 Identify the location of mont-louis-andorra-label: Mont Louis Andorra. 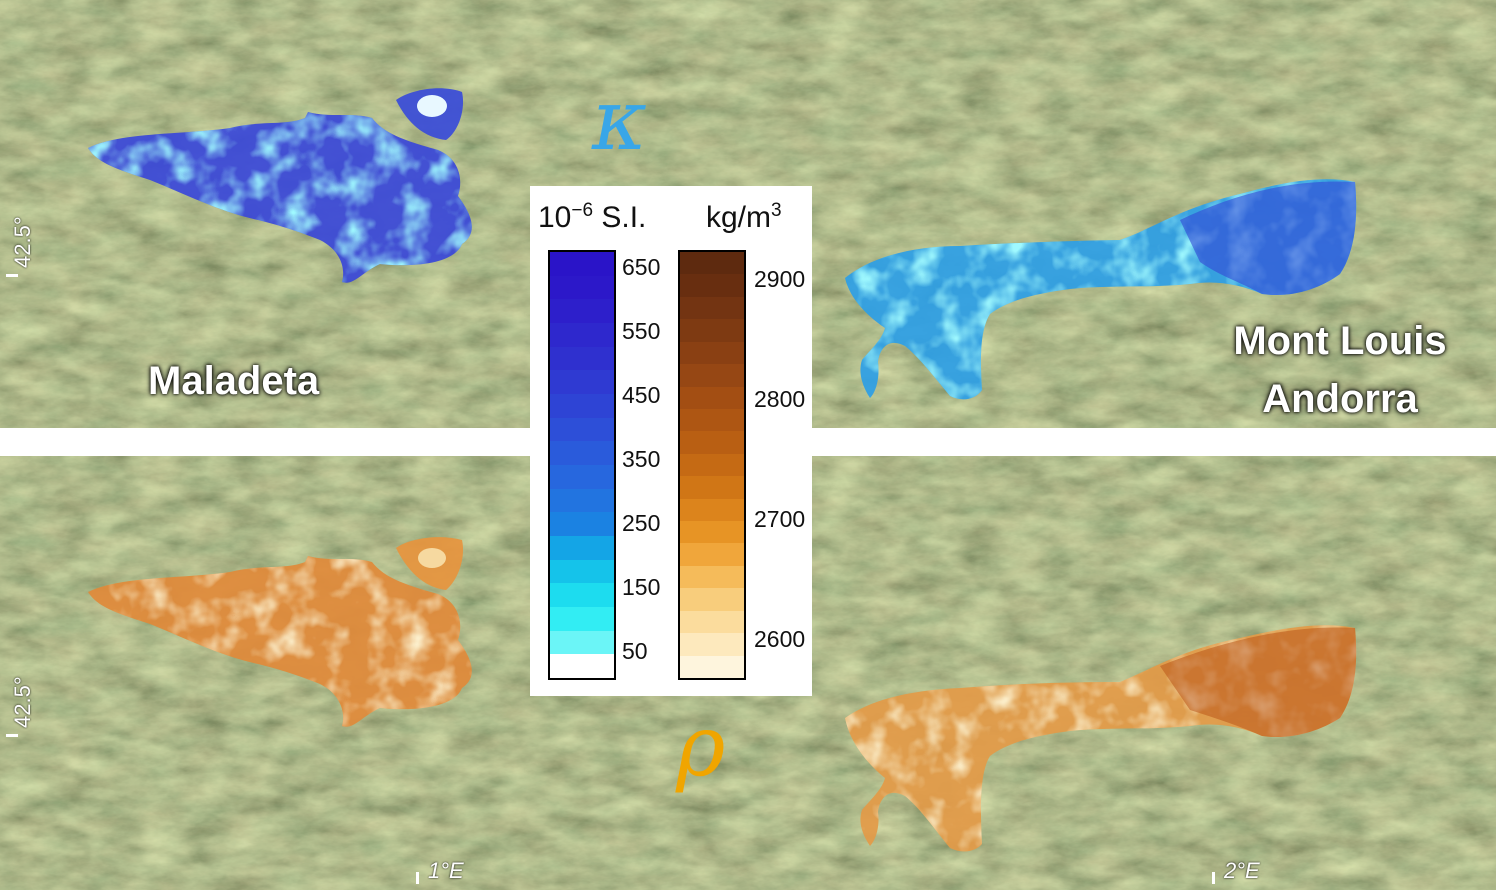
(1340, 370).